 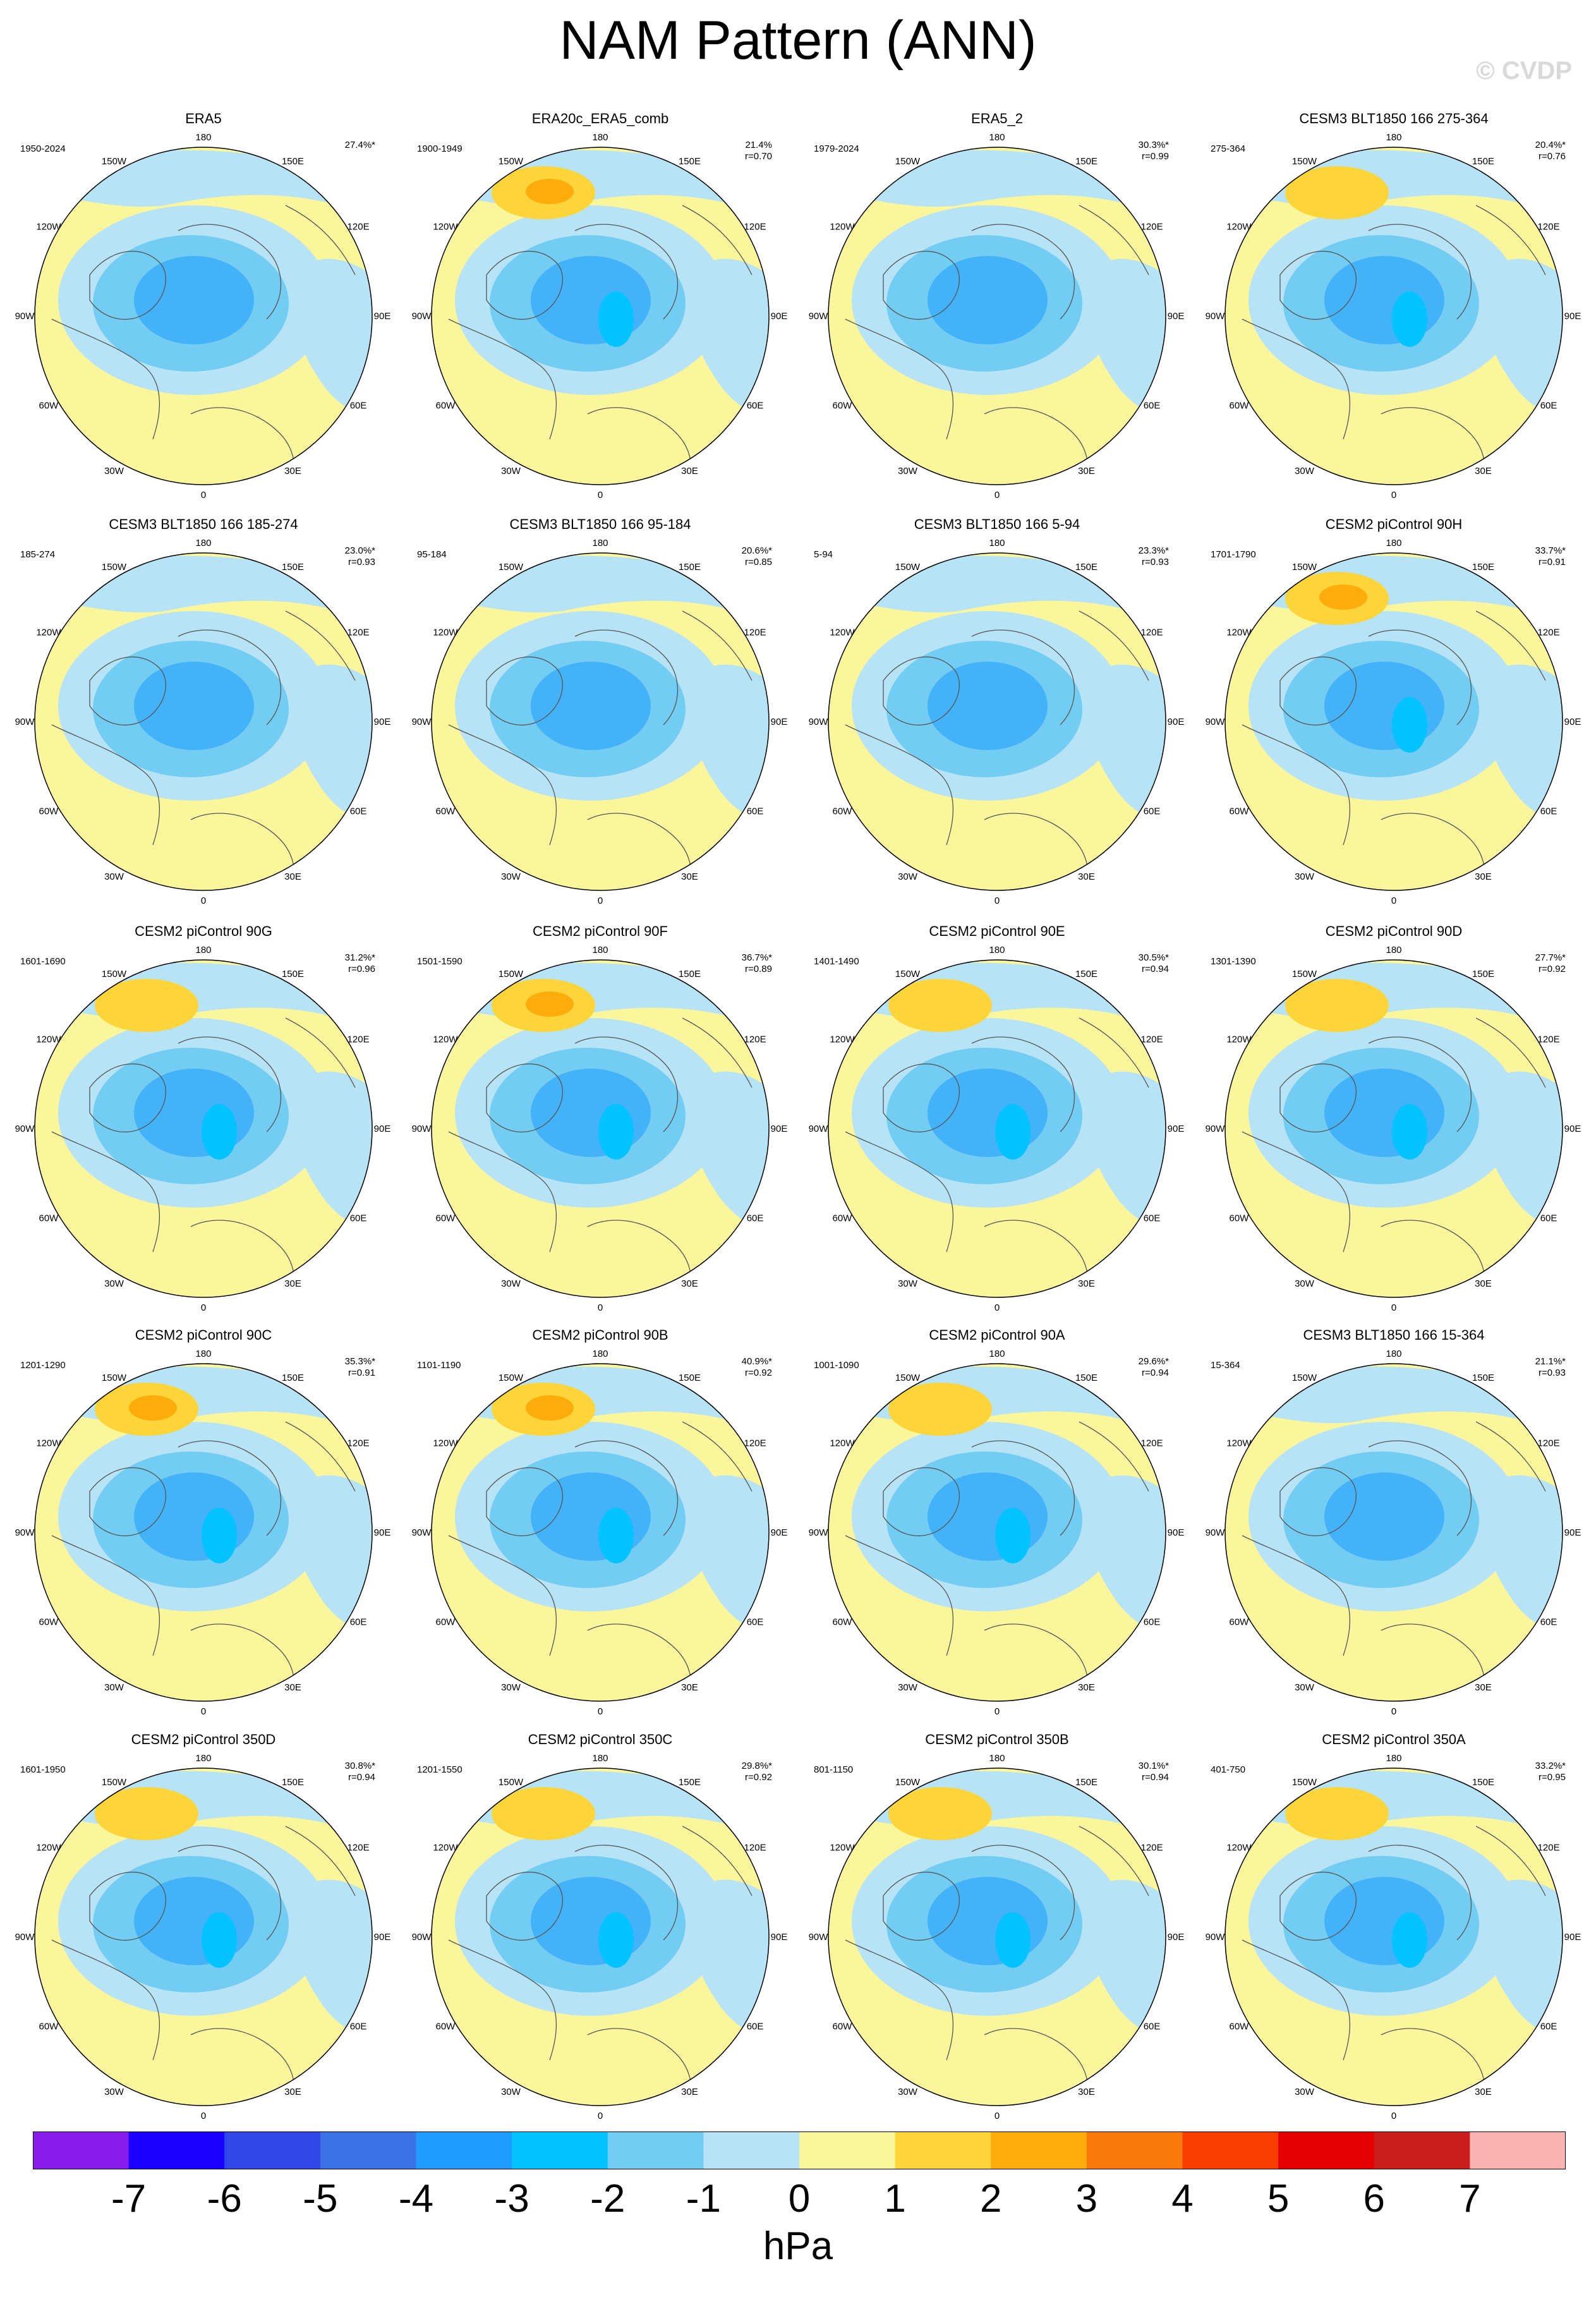 I want to click on panel-stats: 30.1%* r=0.94, so click(x=1154, y=1772).